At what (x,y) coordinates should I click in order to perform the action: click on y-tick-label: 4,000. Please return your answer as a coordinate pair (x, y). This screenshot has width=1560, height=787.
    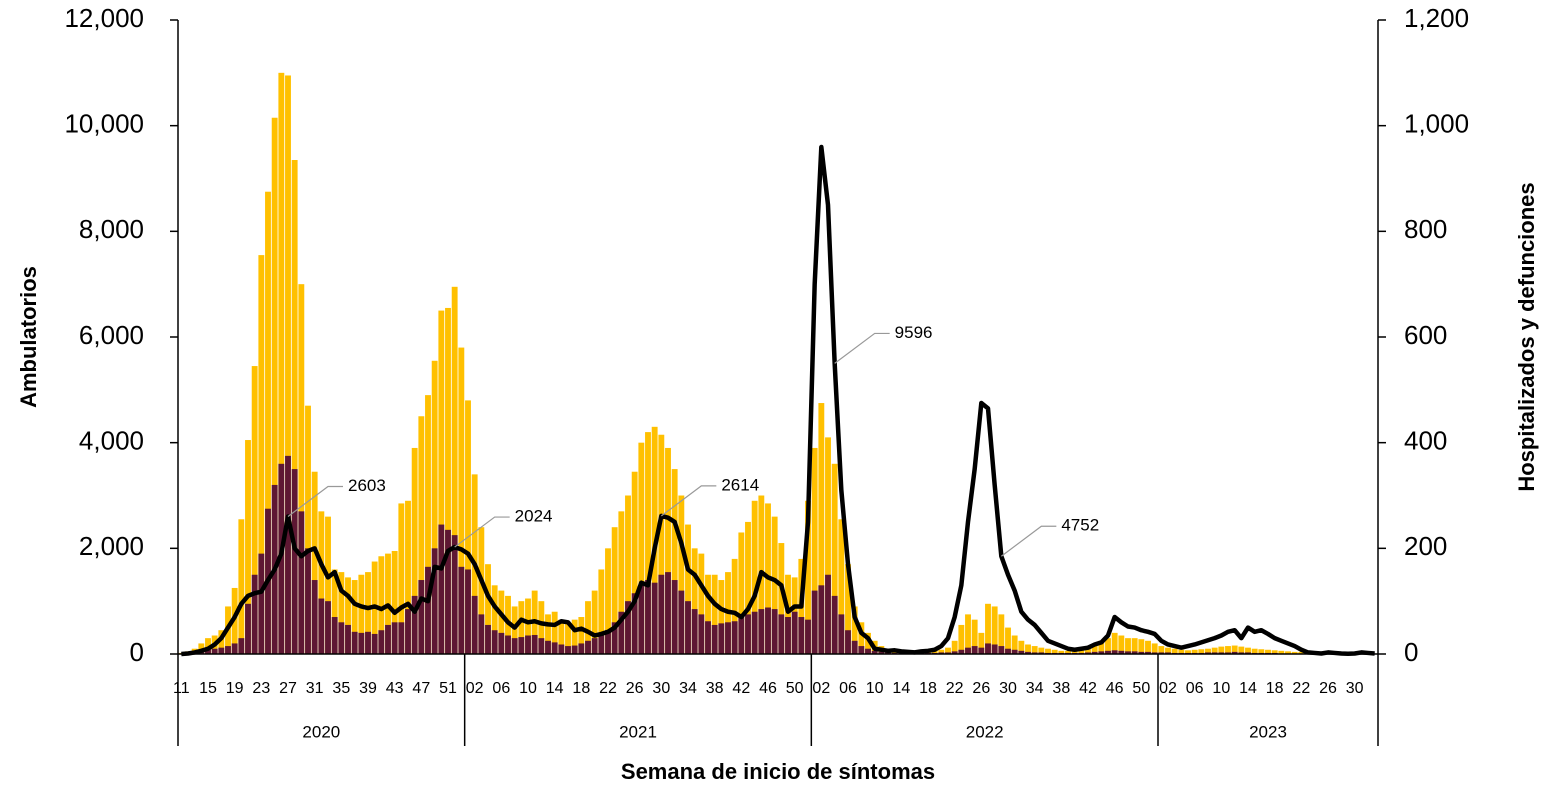
    Looking at the image, I should click on (111, 441).